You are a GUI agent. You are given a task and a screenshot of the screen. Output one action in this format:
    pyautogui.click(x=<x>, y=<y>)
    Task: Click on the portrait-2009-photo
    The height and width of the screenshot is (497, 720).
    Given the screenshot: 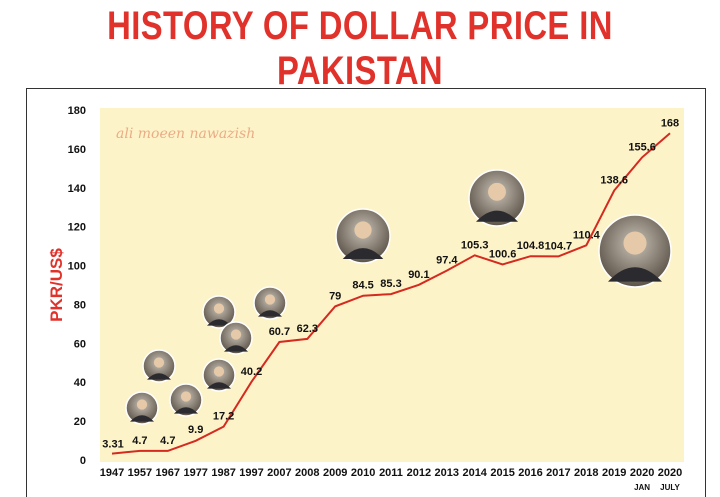 What is the action you would take?
    pyautogui.click(x=363, y=236)
    